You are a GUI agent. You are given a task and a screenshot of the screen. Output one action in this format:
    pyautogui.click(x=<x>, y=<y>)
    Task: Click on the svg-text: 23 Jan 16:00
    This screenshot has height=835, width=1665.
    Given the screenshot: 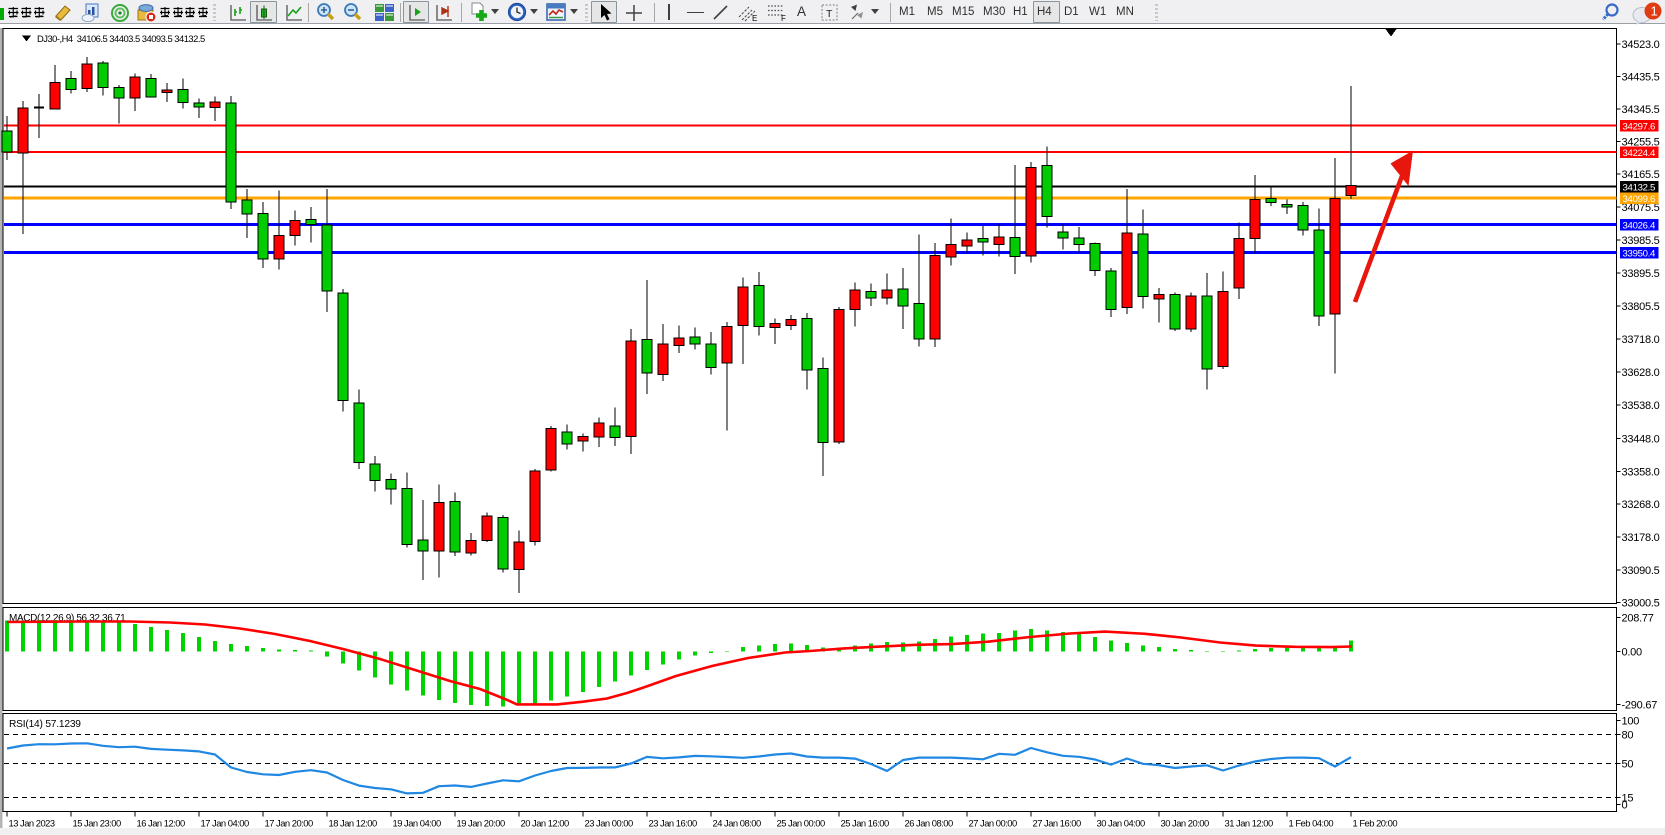 What is the action you would take?
    pyautogui.click(x=673, y=823)
    